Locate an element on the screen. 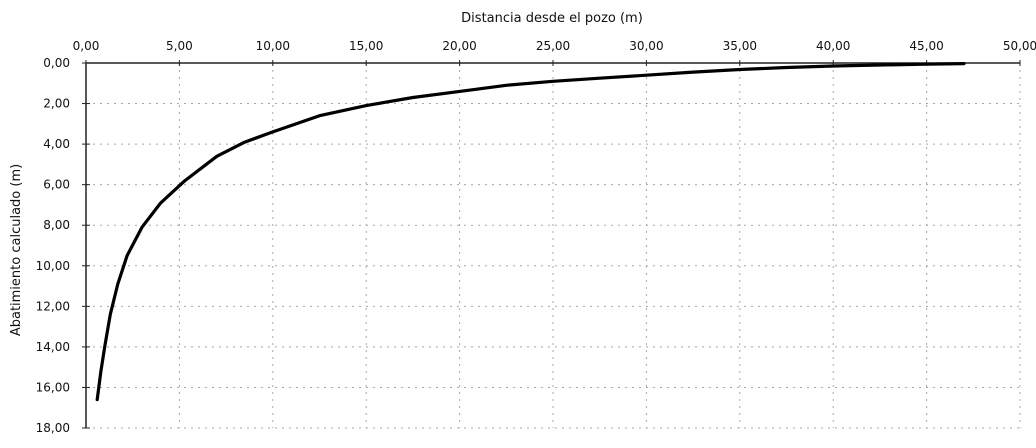  y-tick-label: 2,00 is located at coordinates (56, 104).